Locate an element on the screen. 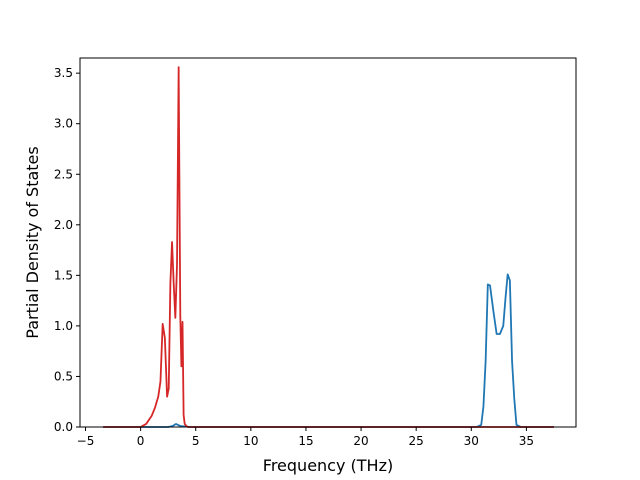  y-tick-label: 3.5 is located at coordinates (63, 73).